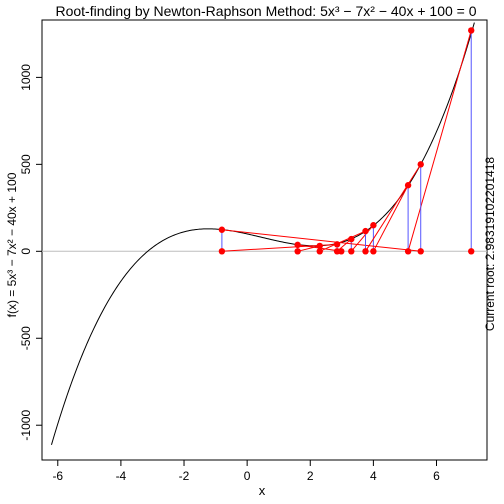 This screenshot has width=504, height=504. What do you see at coordinates (262, 490) in the screenshot?
I see `x-axis-label: x` at bounding box center [262, 490].